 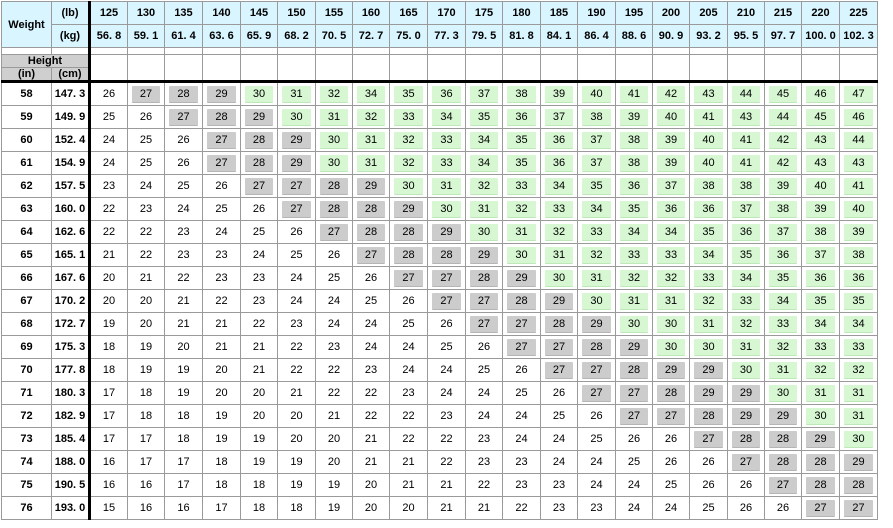 I want to click on height-cm-cell: 167. 6, so click(x=70, y=278).